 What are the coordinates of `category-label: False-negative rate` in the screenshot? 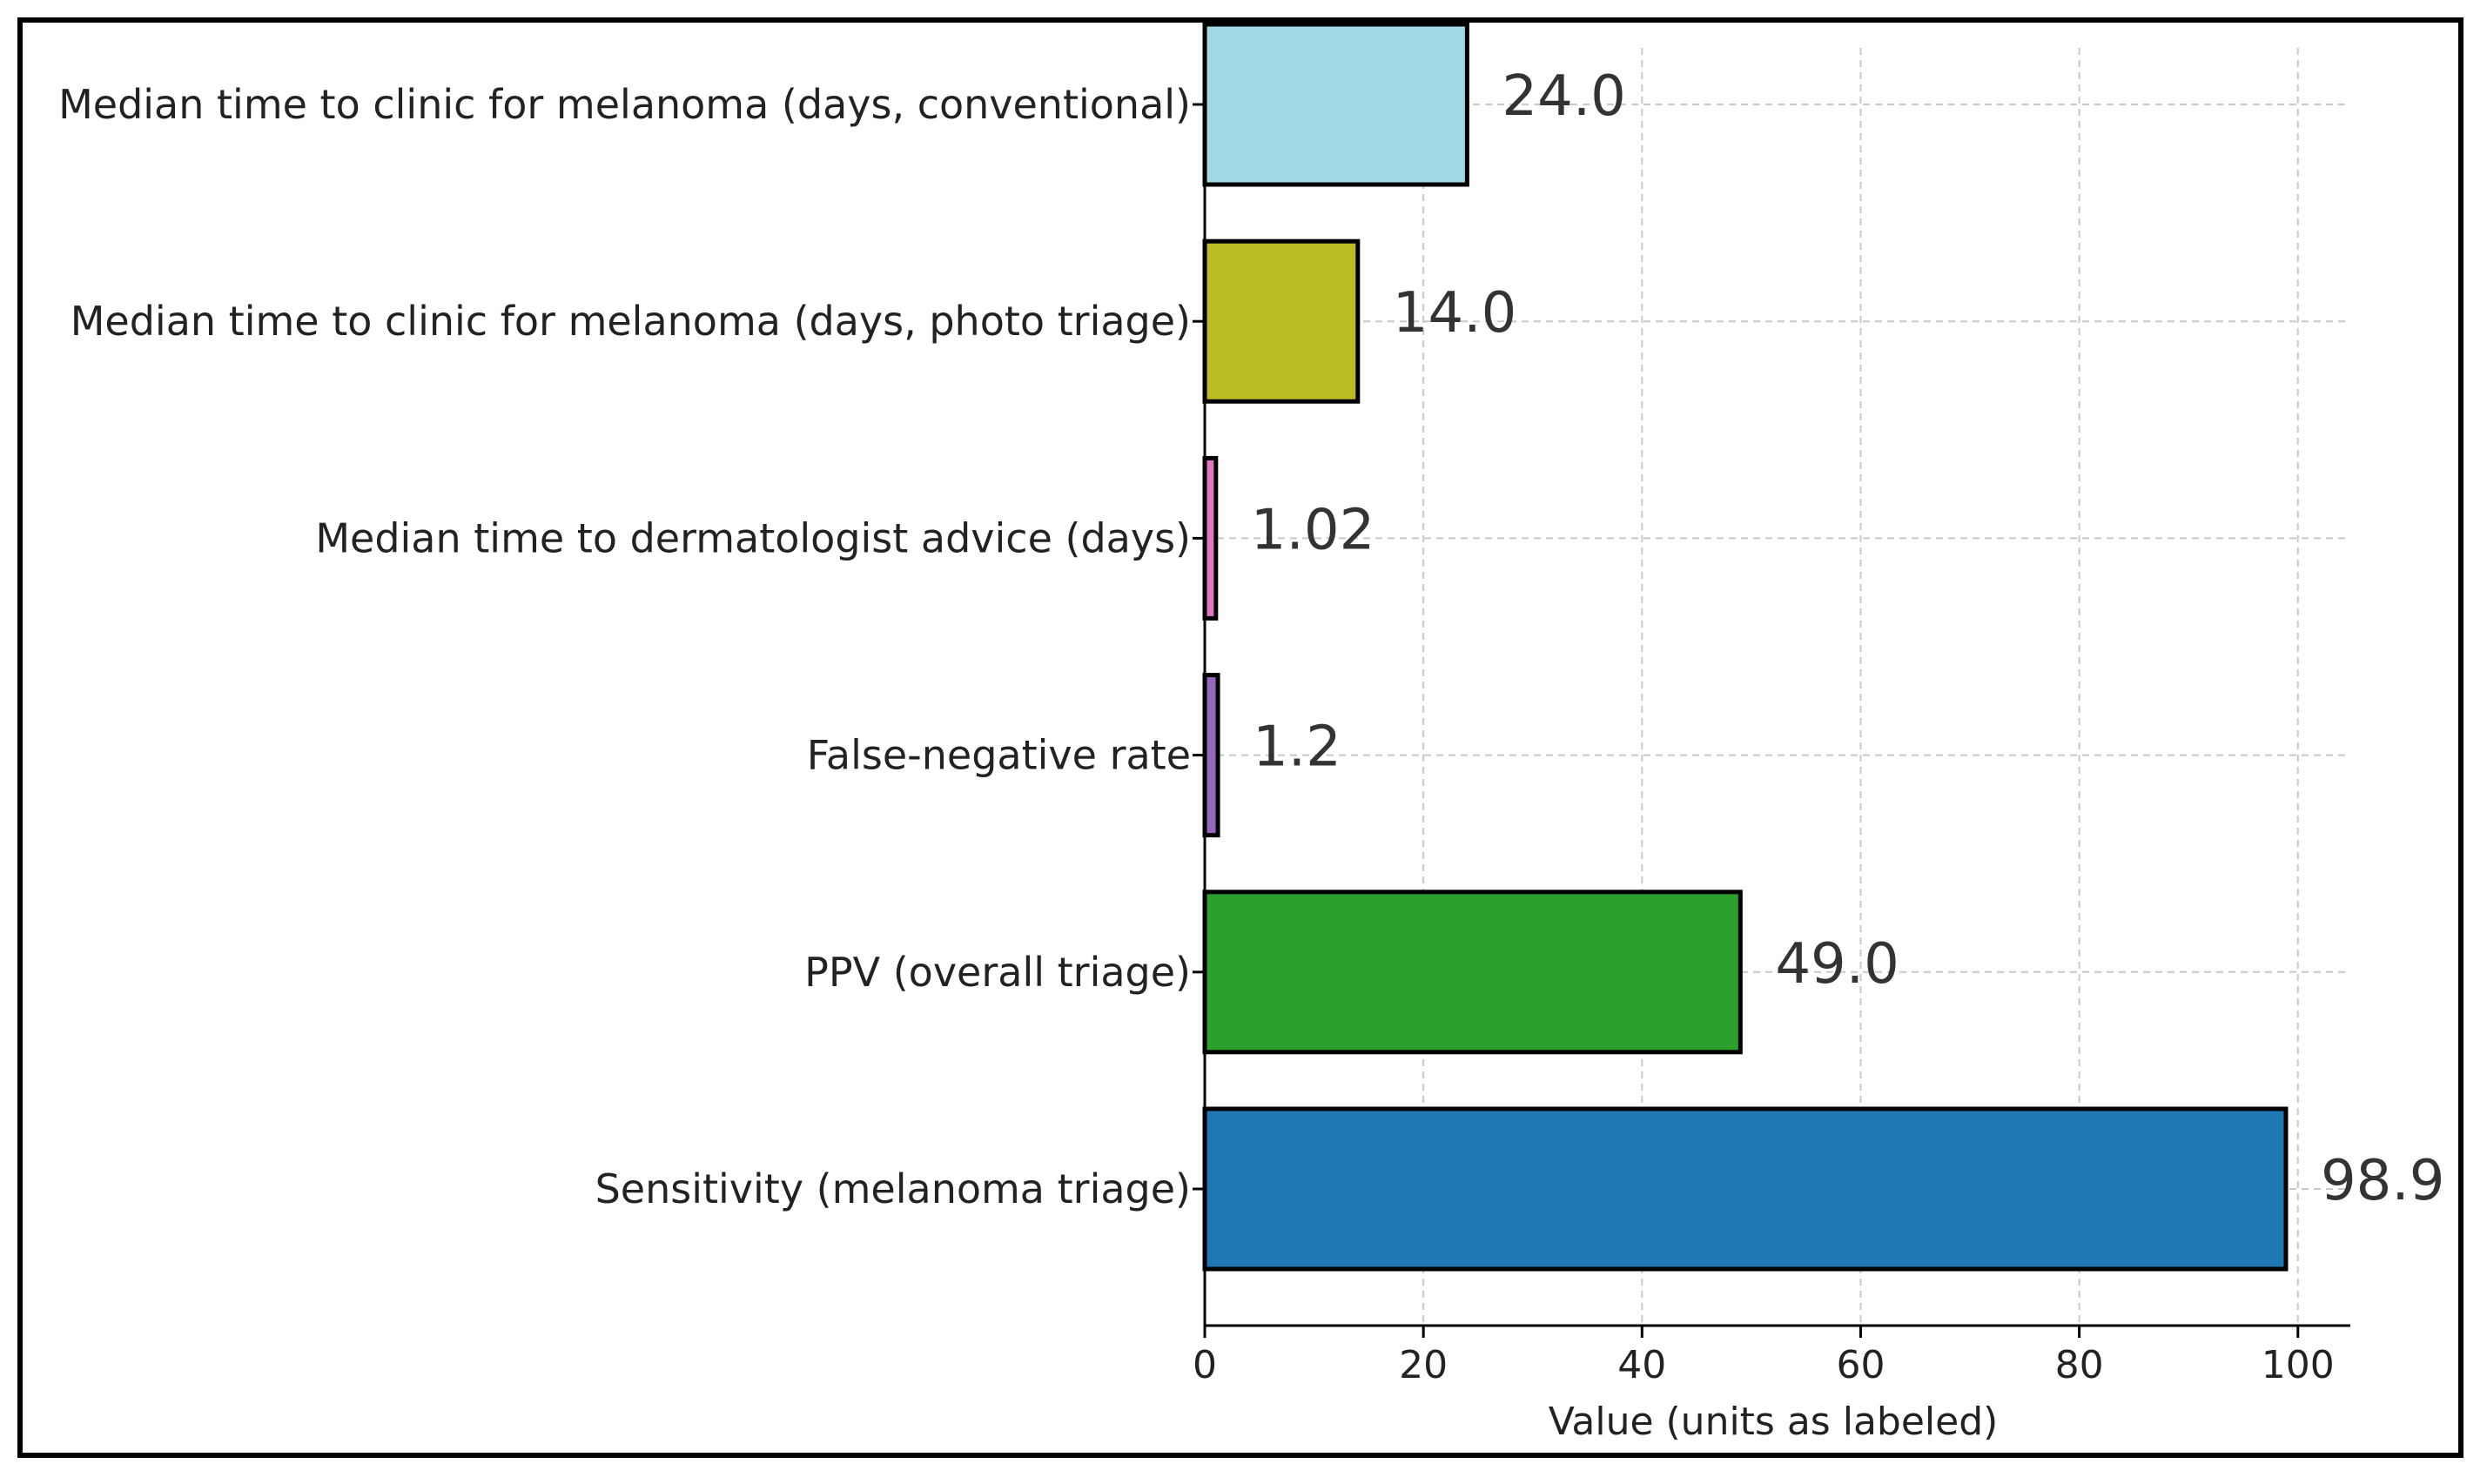 It's located at (999, 756).